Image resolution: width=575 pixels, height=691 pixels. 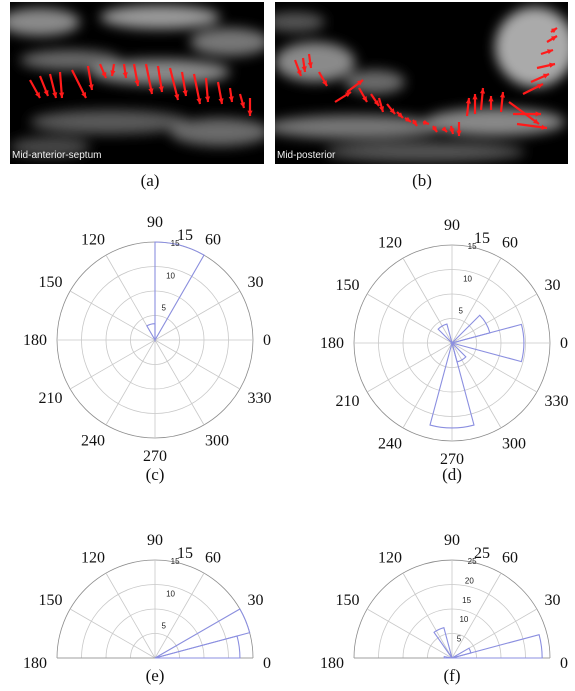 What do you see at coordinates (556, 401) in the screenshot?
I see `angle-label: 330` at bounding box center [556, 401].